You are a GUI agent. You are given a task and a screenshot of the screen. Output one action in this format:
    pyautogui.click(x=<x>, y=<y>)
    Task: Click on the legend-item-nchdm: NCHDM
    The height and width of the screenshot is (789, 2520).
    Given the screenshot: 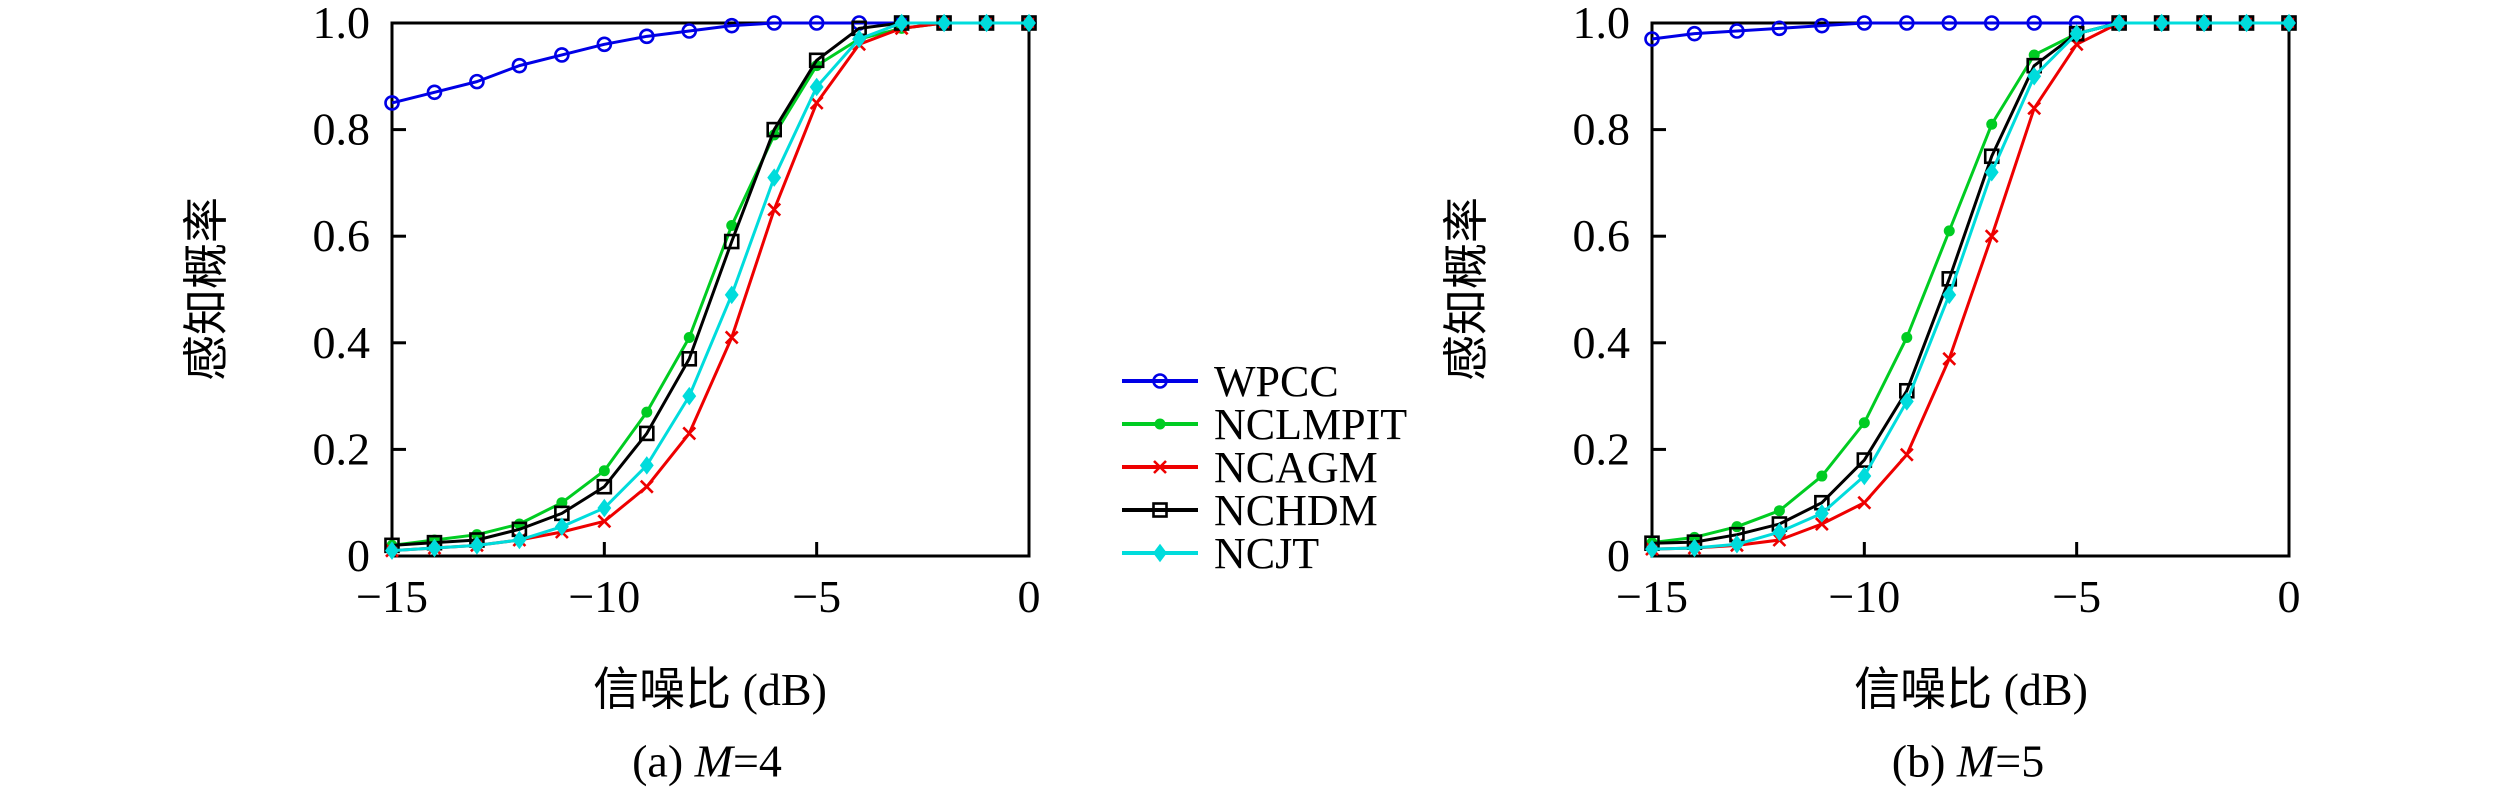 What is the action you would take?
    pyautogui.click(x=1263, y=510)
    